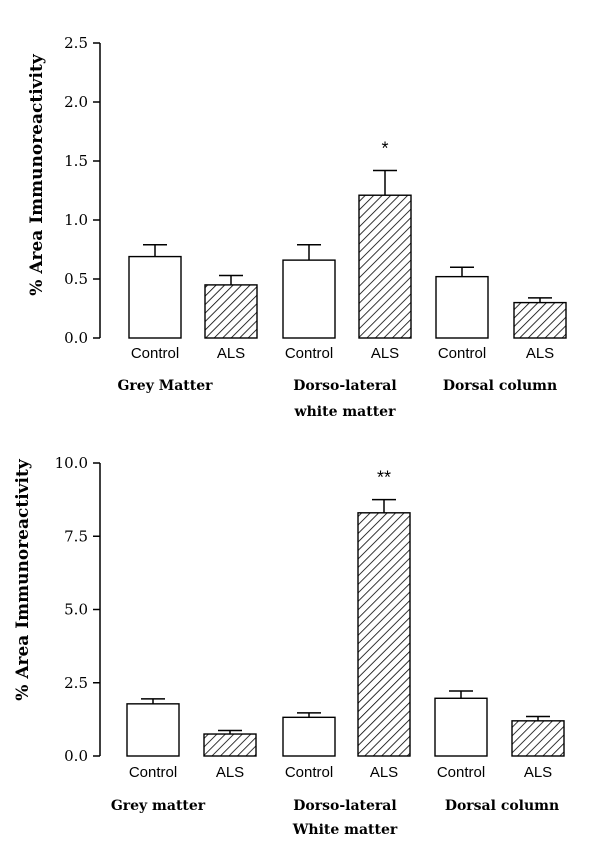  I want to click on group-label: Grey Matter, so click(165, 386).